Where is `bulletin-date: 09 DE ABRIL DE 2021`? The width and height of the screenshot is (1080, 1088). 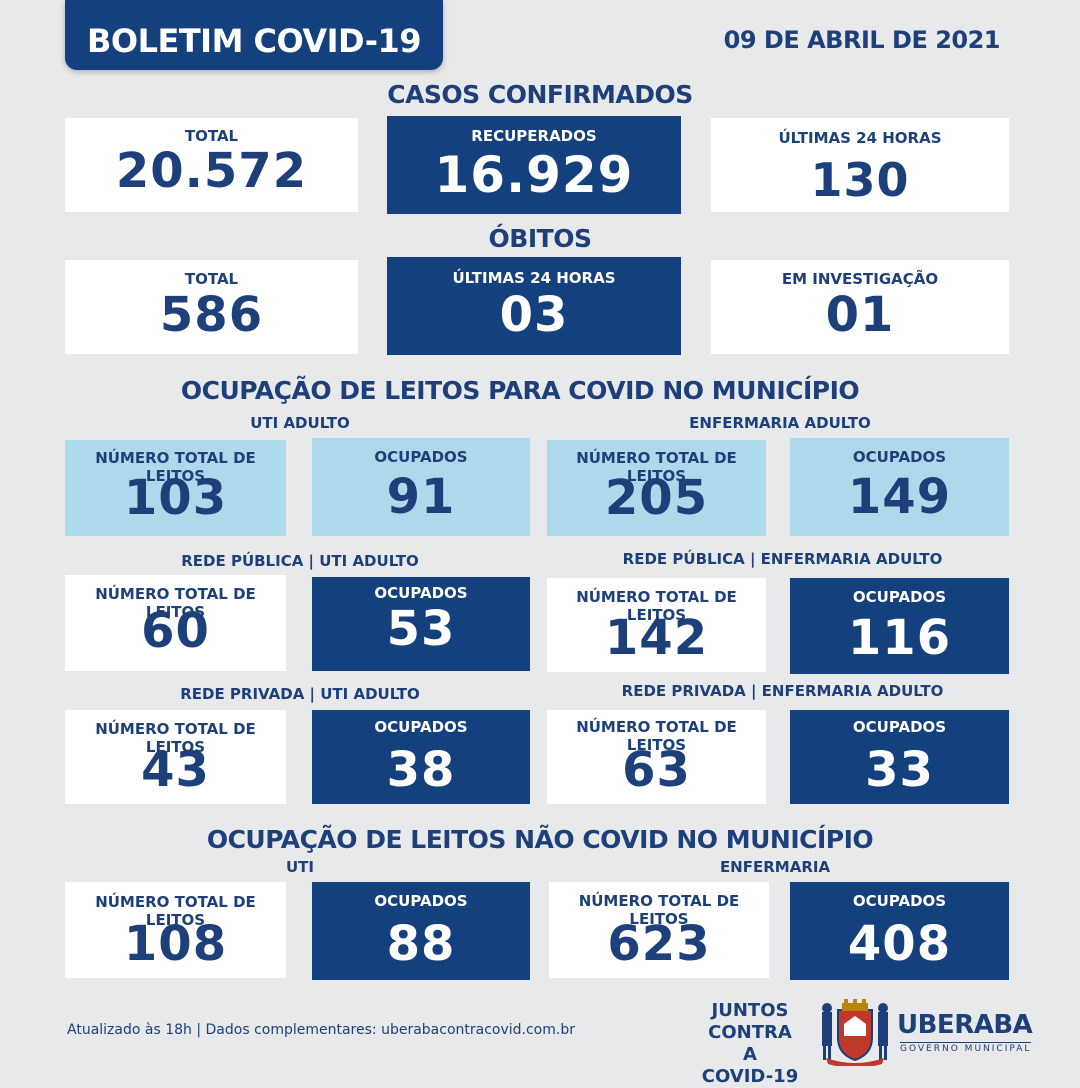 bulletin-date: 09 DE ABRIL DE 2021 is located at coordinates (862, 40).